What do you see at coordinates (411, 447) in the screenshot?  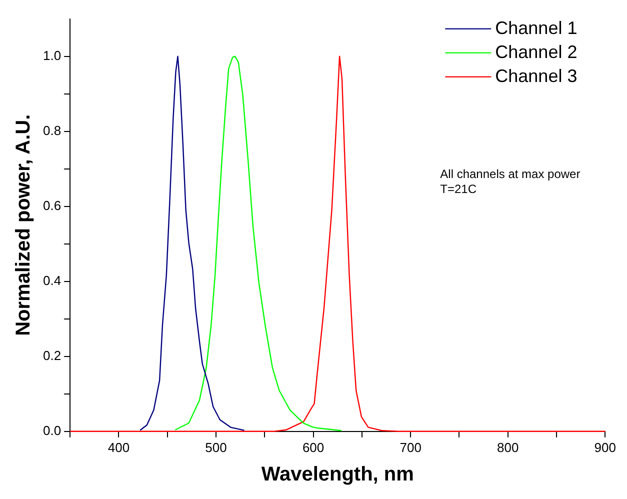 I see `x-tick-label: 700` at bounding box center [411, 447].